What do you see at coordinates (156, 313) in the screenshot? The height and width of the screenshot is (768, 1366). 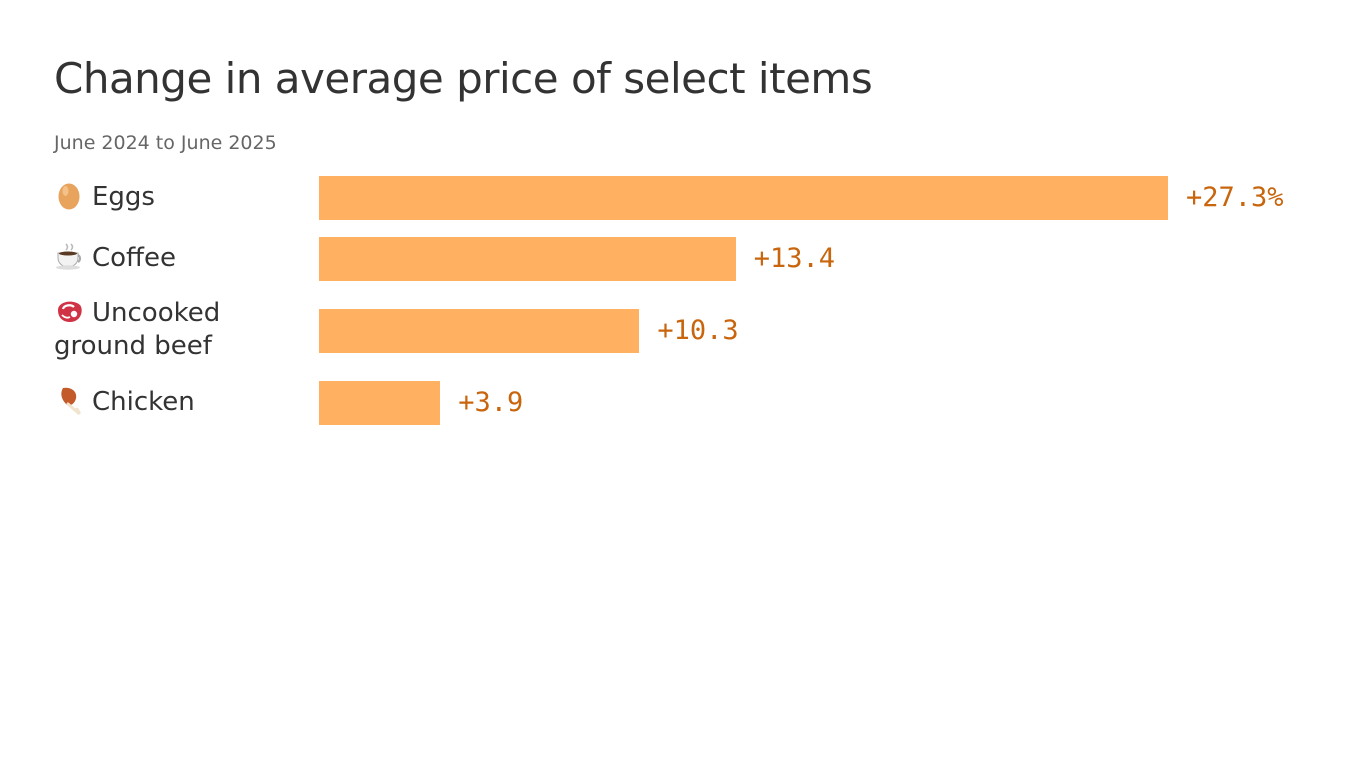 I see `category-label-text: Uncooked` at bounding box center [156, 313].